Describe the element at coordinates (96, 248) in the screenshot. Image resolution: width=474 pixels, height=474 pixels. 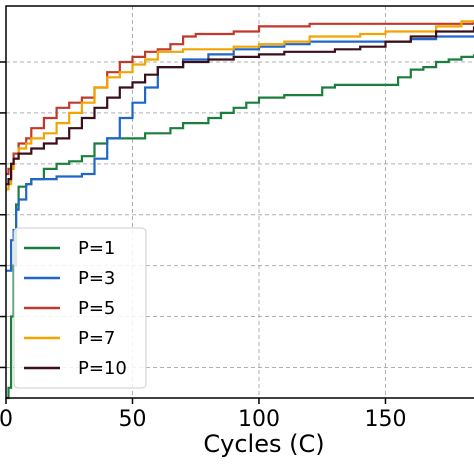
I see `legend-label: P=1` at that location.